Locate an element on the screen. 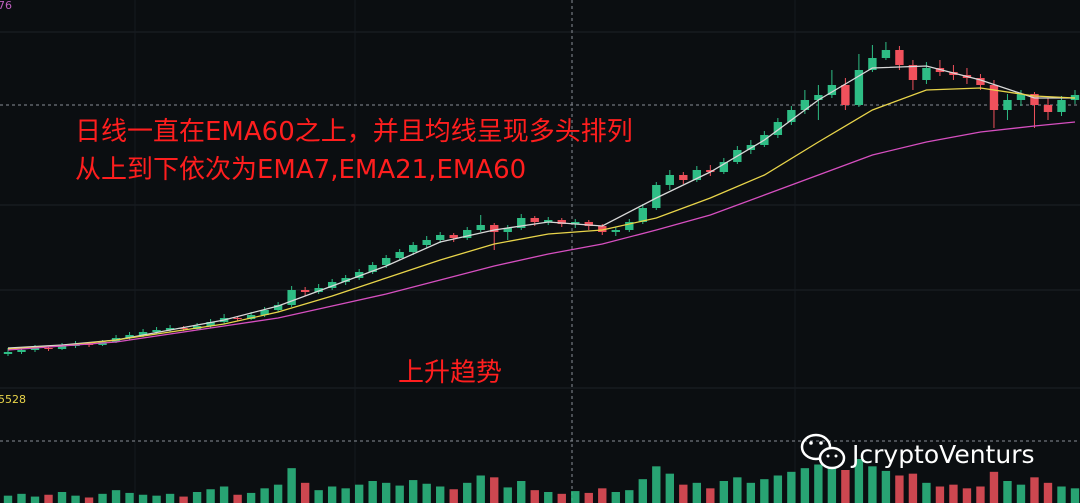  annotation: 上升趋势 is located at coordinates (450, 373).